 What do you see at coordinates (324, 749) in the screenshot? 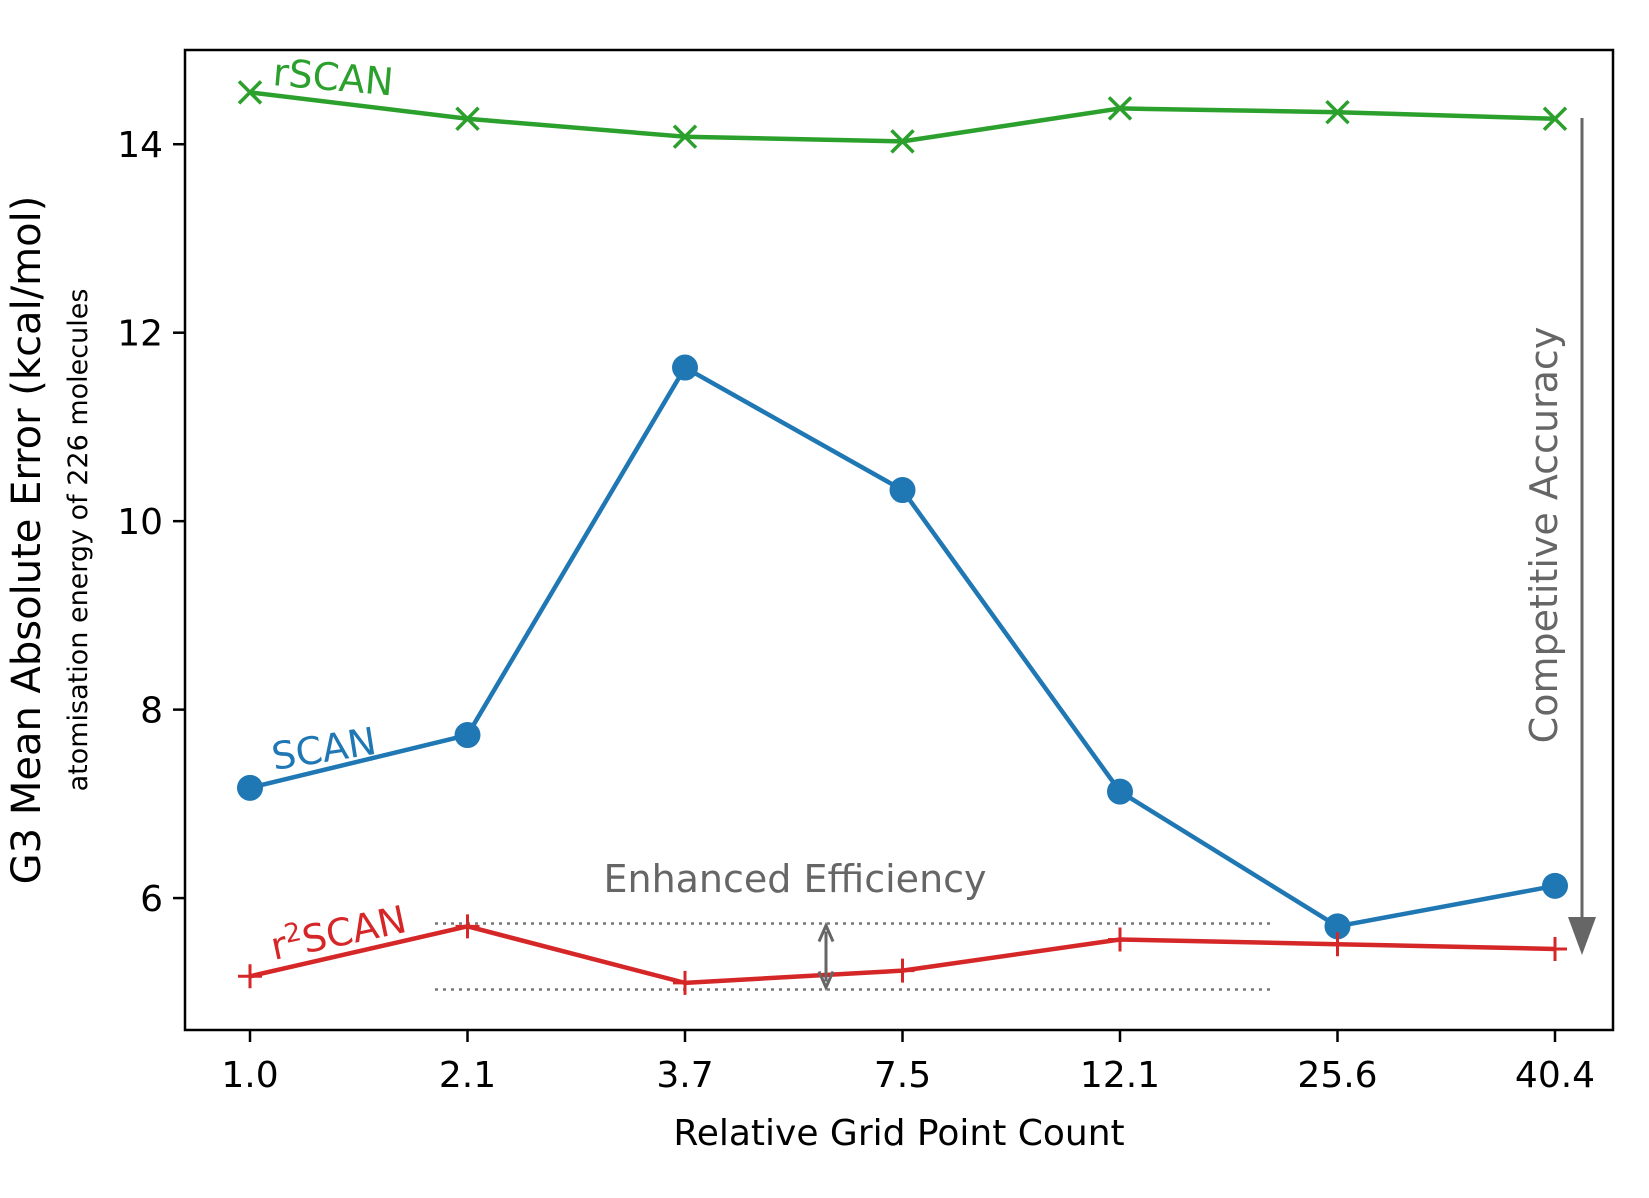
I see `series-label-scan: SCAN` at bounding box center [324, 749].